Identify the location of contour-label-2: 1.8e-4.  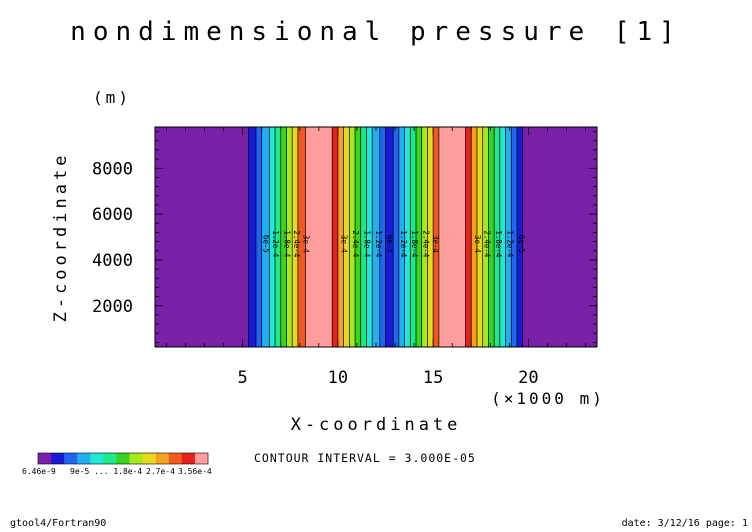
(287, 244).